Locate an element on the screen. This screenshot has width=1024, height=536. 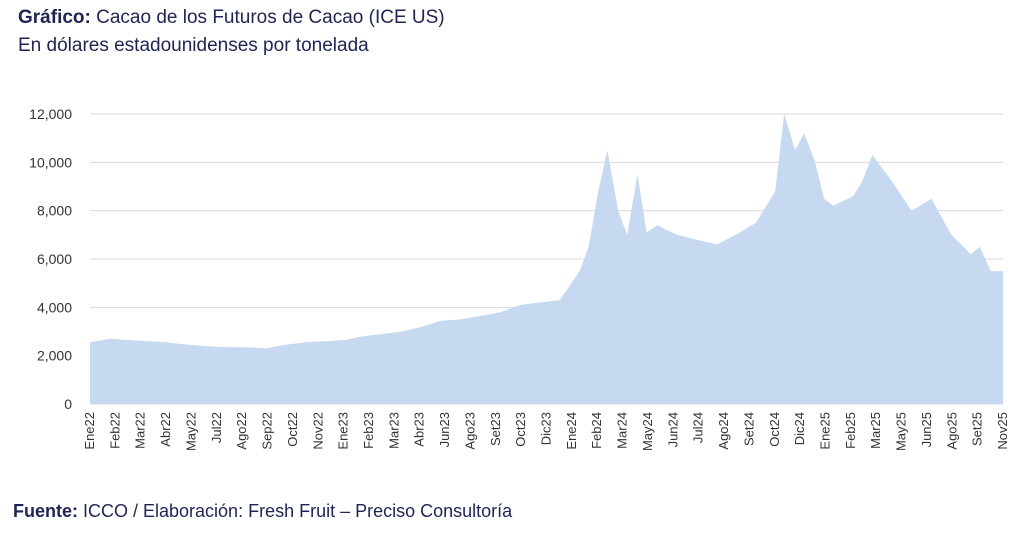
x-tick-label: Feb25 is located at coordinates (850, 430).